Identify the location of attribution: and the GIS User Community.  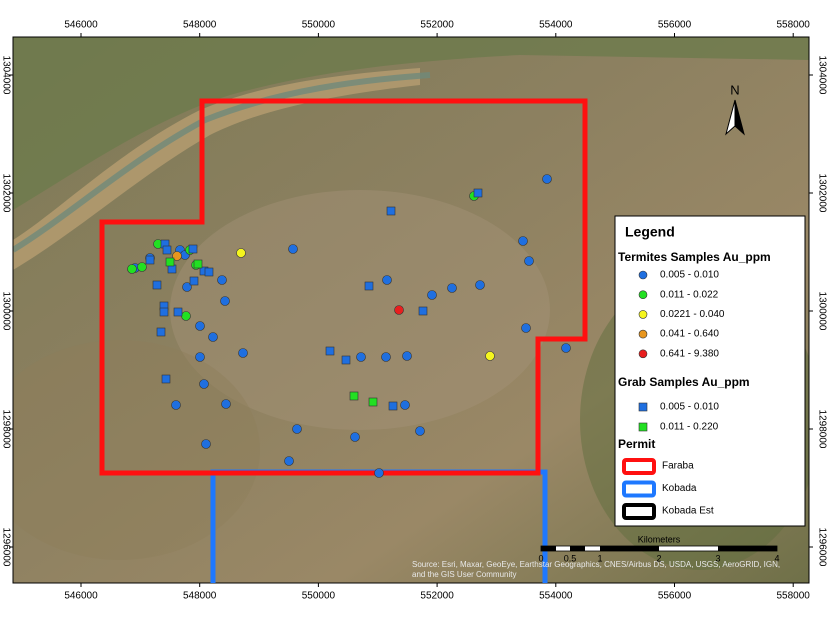
(464, 574).